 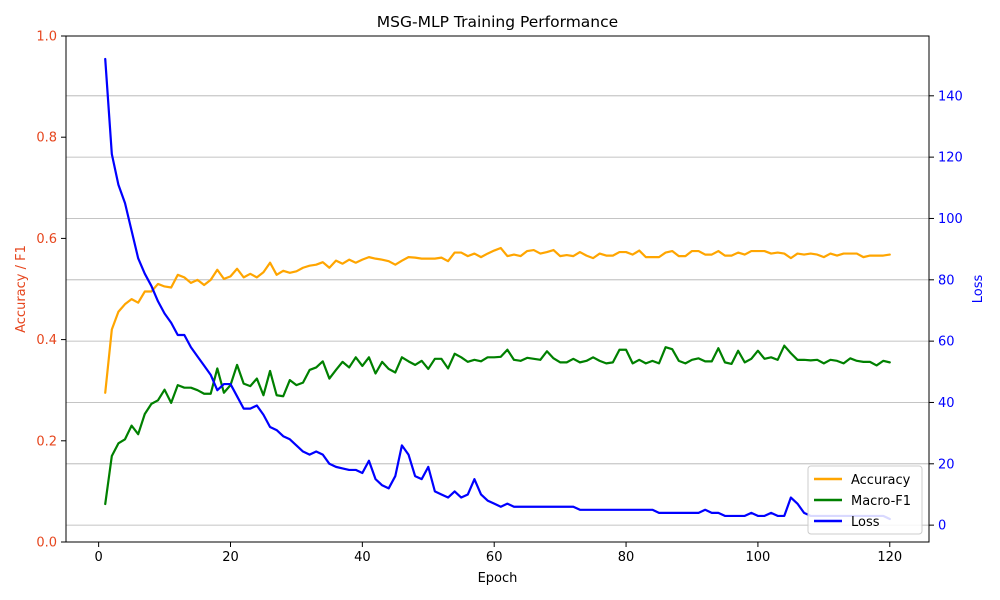 What do you see at coordinates (942, 526) in the screenshot?
I see `right-y-tick-label: 0` at bounding box center [942, 526].